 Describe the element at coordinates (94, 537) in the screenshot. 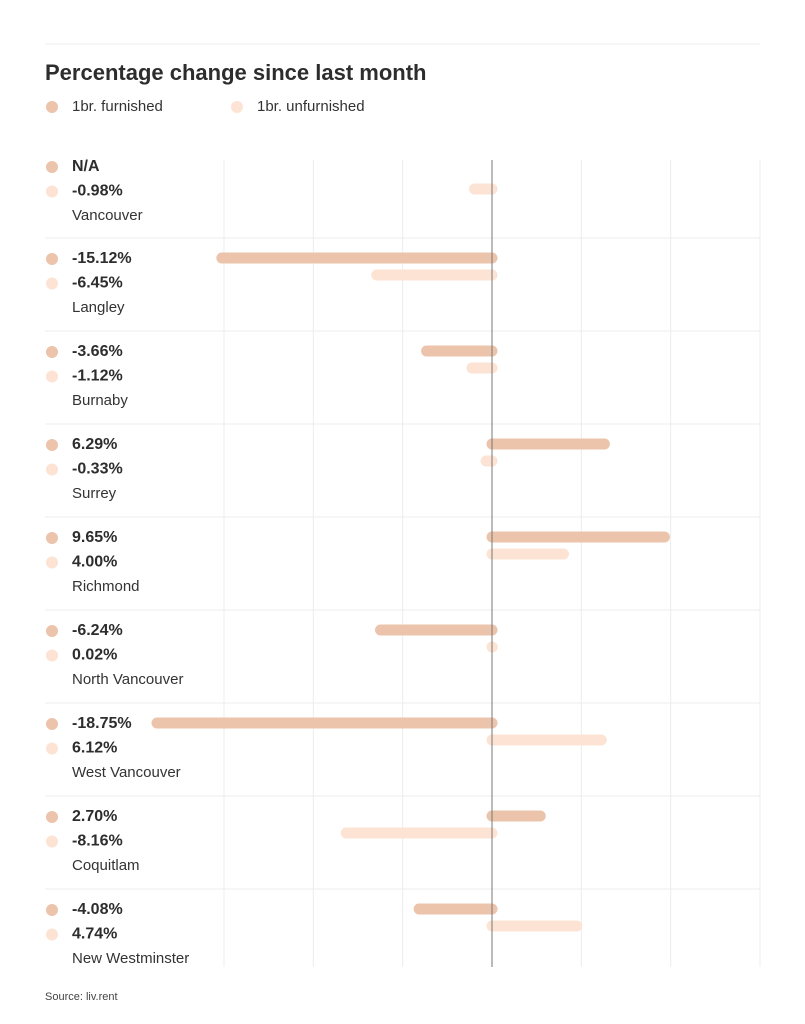

I see `value-label: 9.65%` at that location.